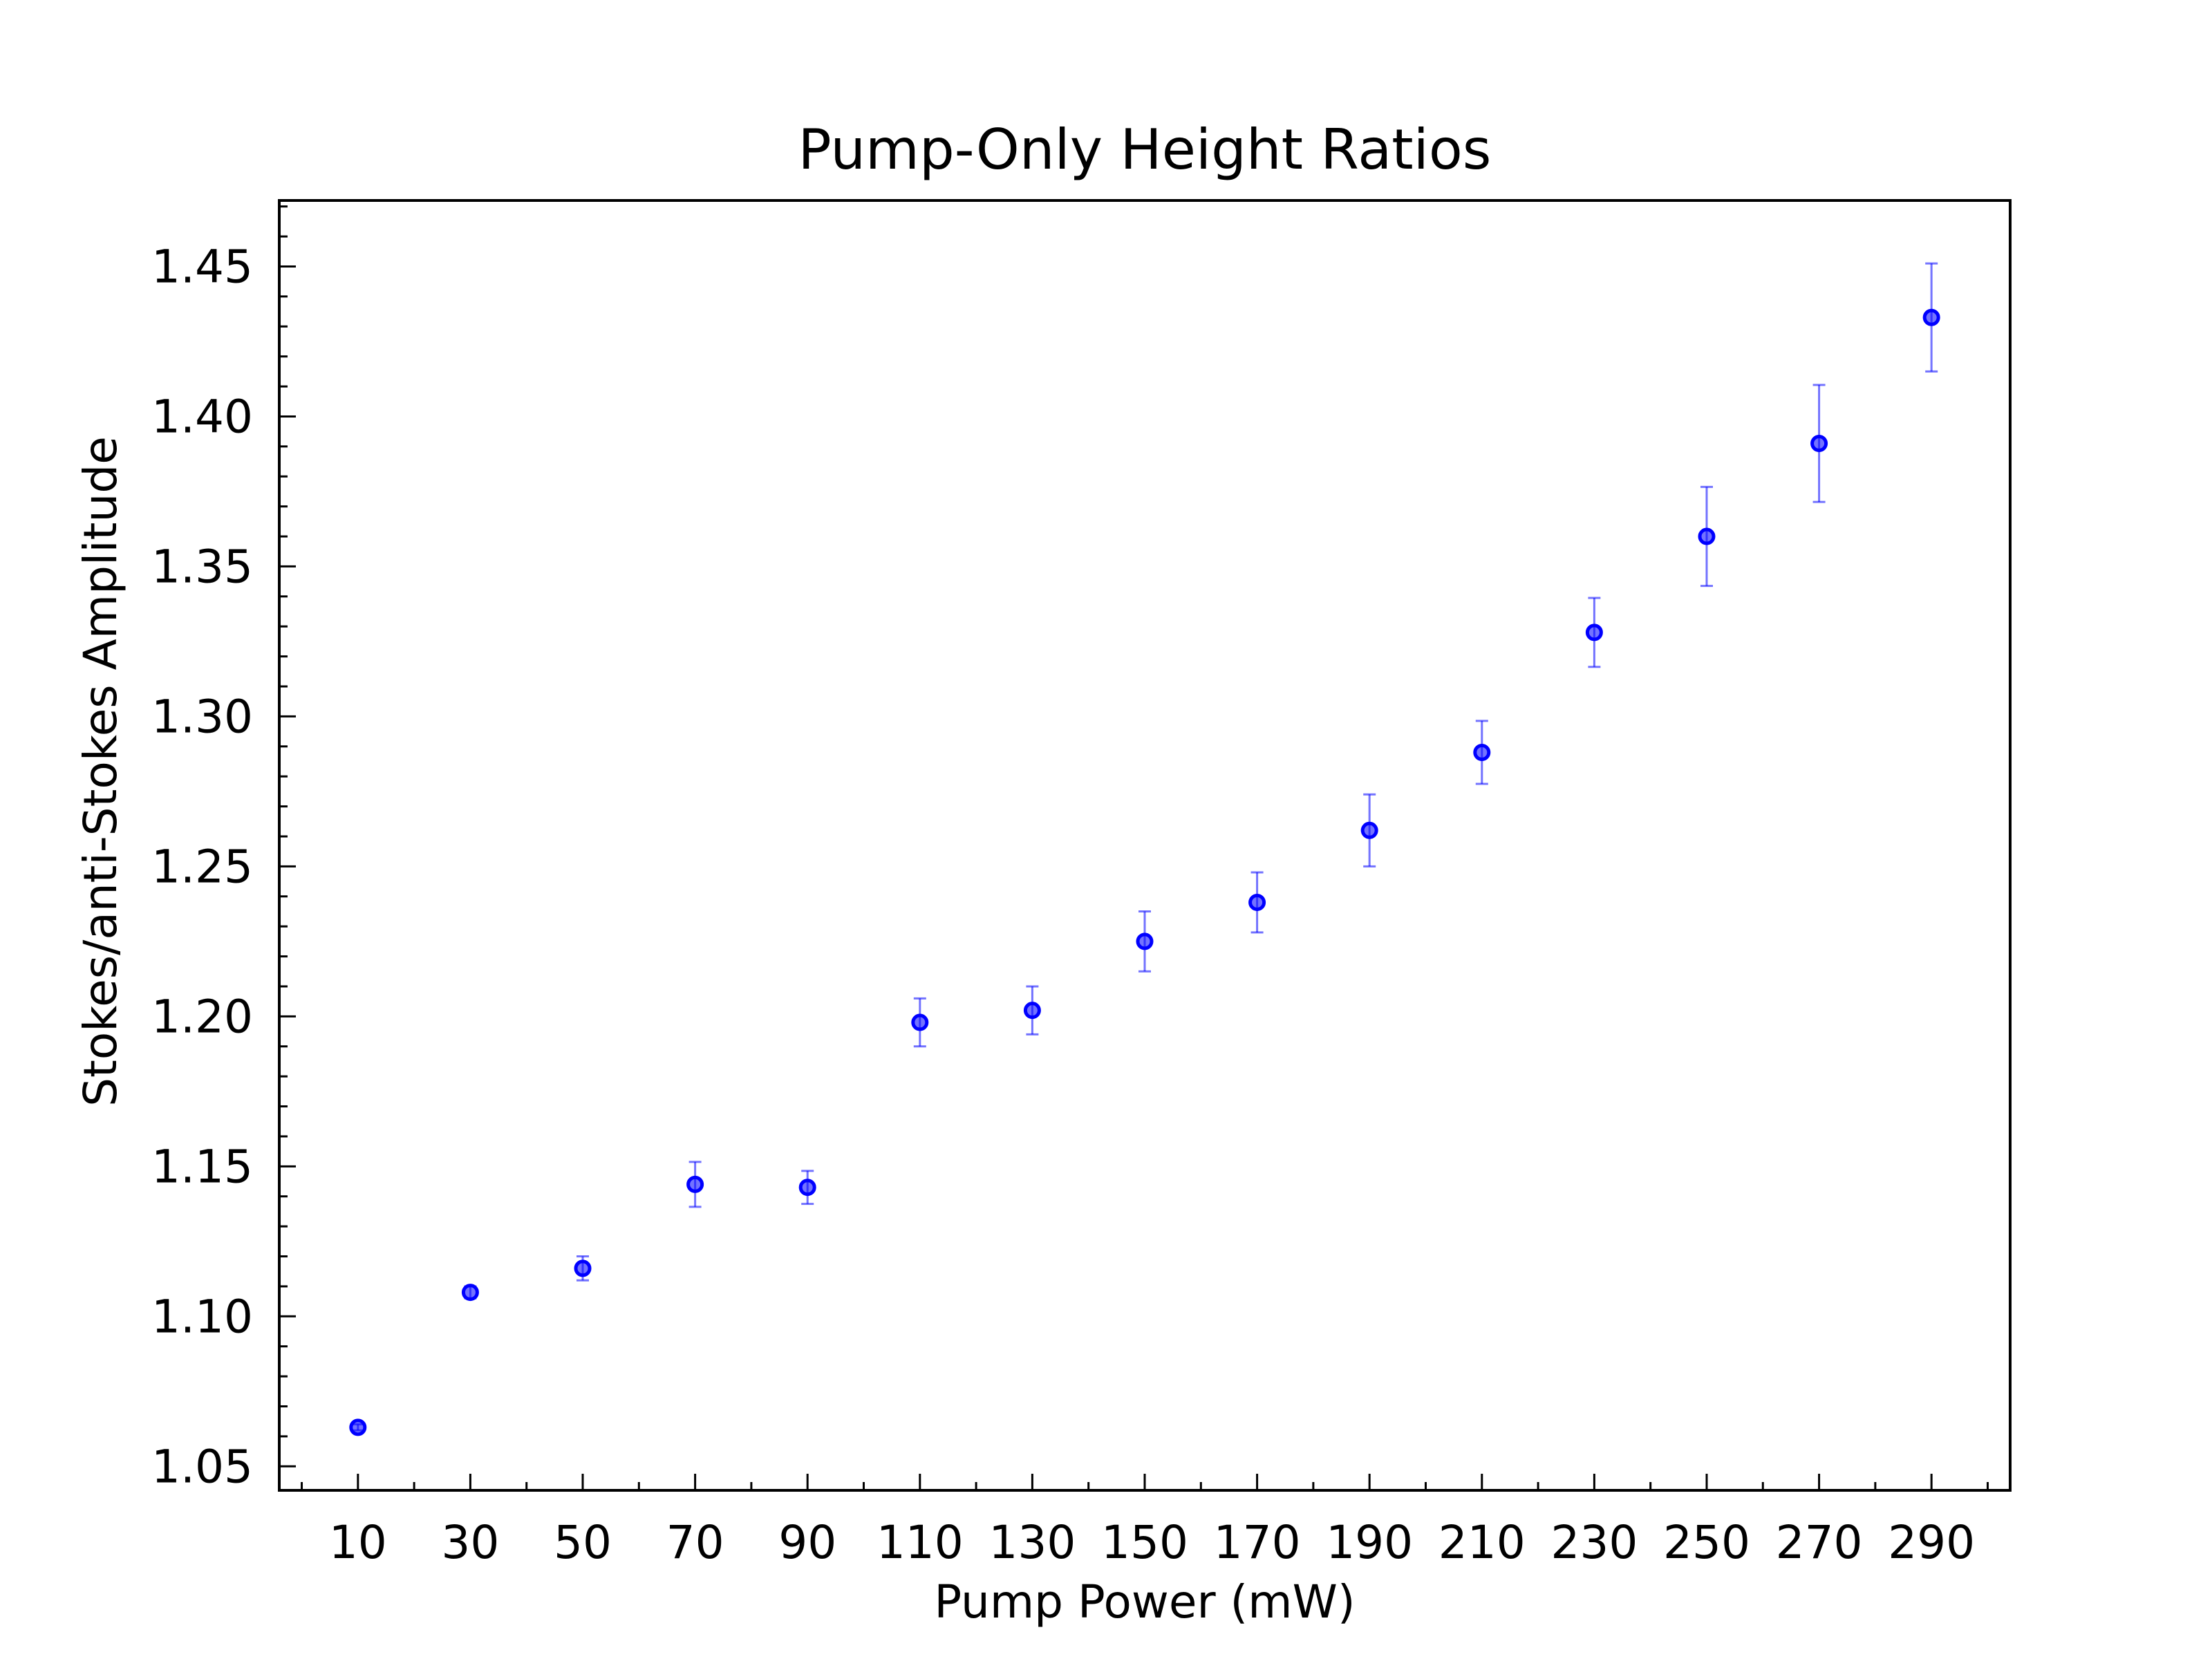 This screenshot has width=2212, height=1659. What do you see at coordinates (202, 1316) in the screenshot?
I see `y-tick-label: 1.10` at bounding box center [202, 1316].